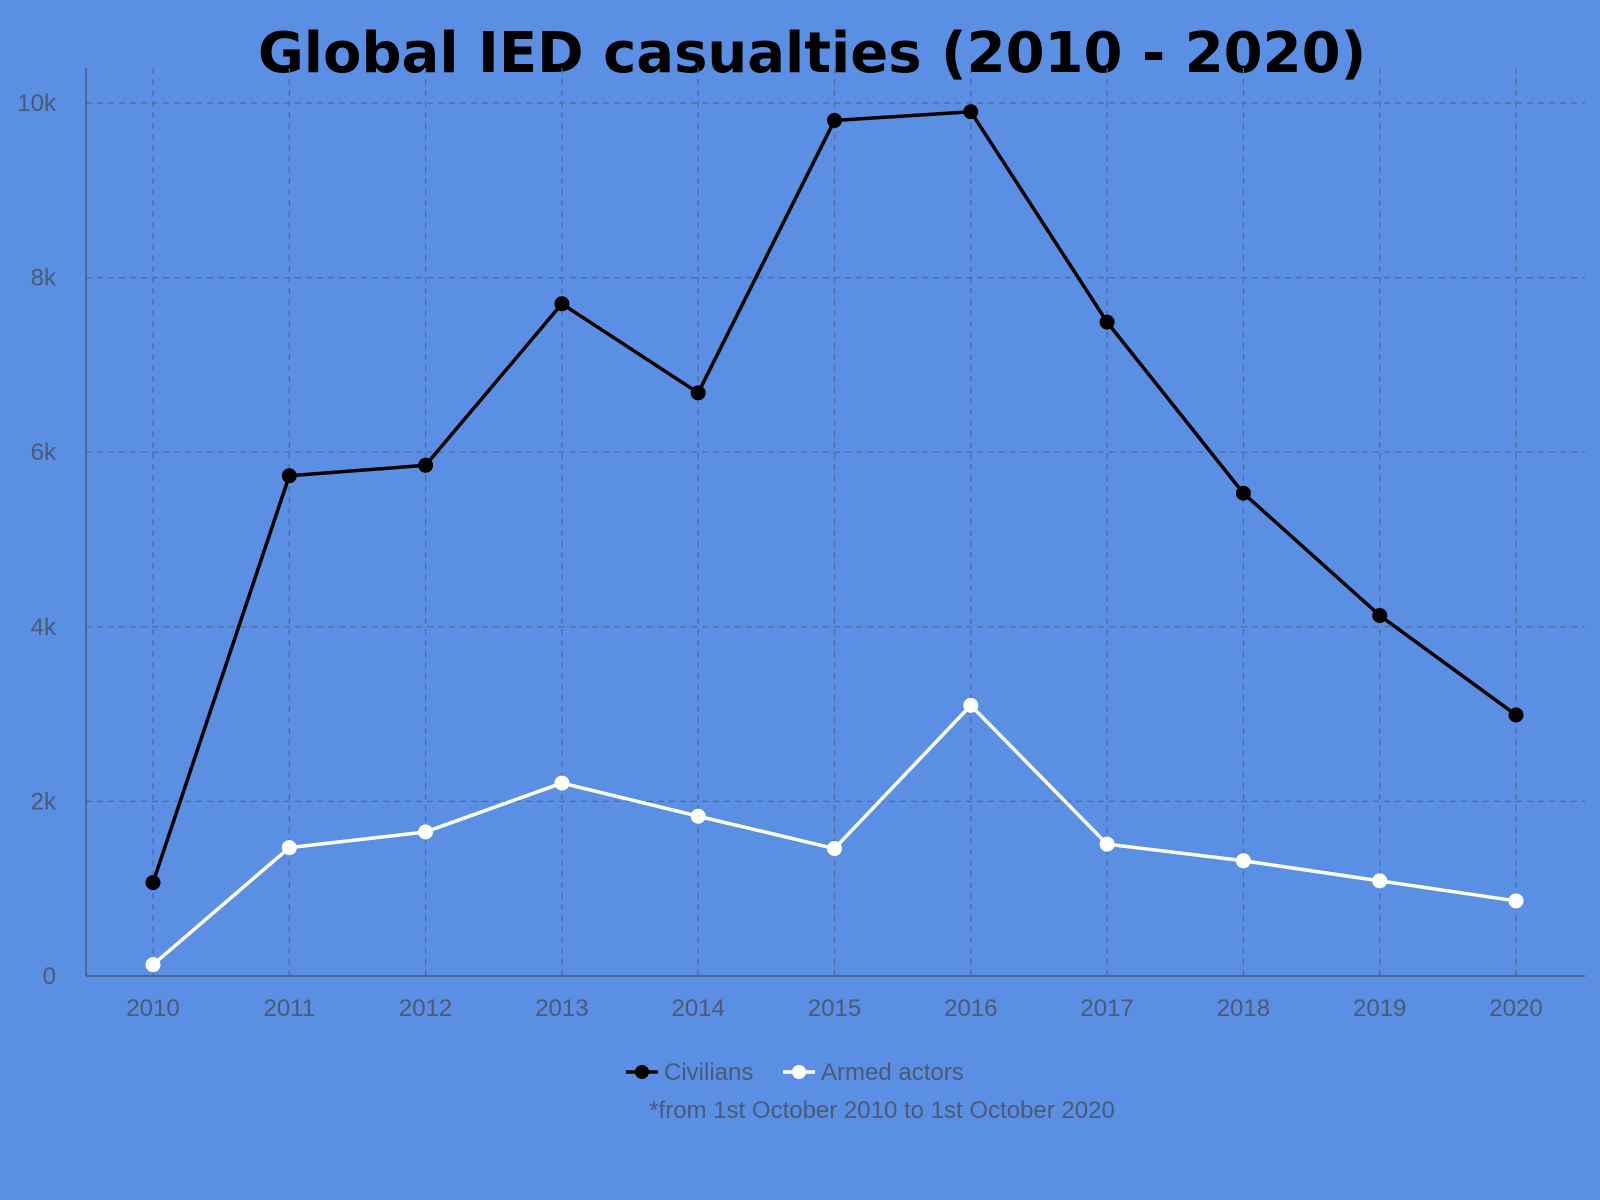 The image size is (1600, 1200). Describe the element at coordinates (892, 1072) in the screenshot. I see `legend-label-armed-actors: Armed actors` at that location.